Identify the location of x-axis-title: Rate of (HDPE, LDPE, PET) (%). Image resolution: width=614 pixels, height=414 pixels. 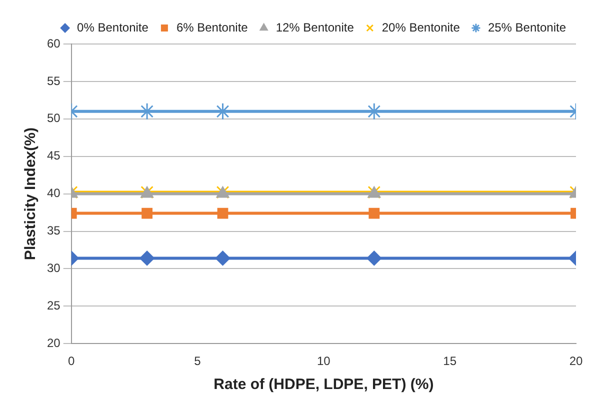
(324, 385).